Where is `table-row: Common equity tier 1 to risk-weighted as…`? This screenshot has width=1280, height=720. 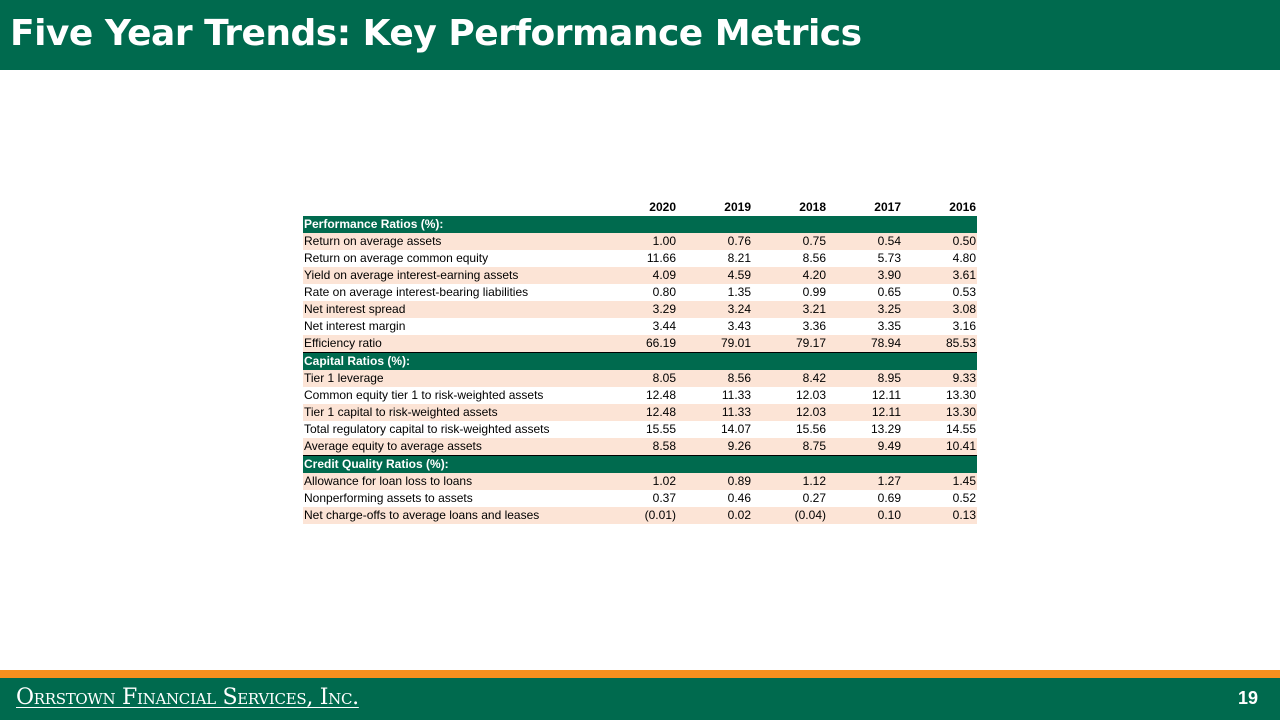
table-row: Common equity tier 1 to risk-weighted as… is located at coordinates (640, 395).